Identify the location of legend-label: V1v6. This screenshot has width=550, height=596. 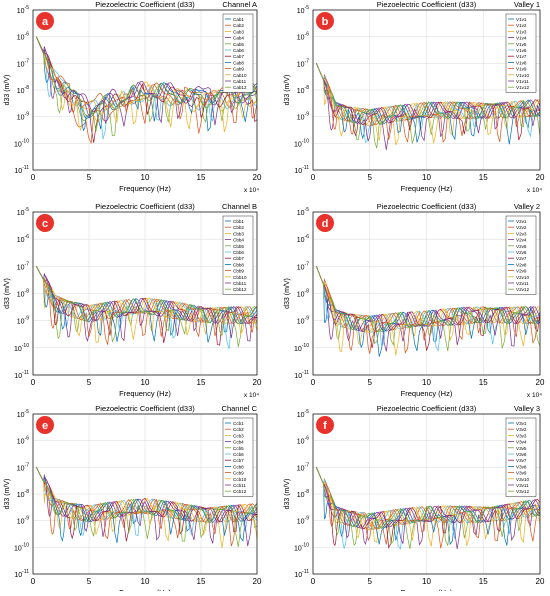
(521, 50).